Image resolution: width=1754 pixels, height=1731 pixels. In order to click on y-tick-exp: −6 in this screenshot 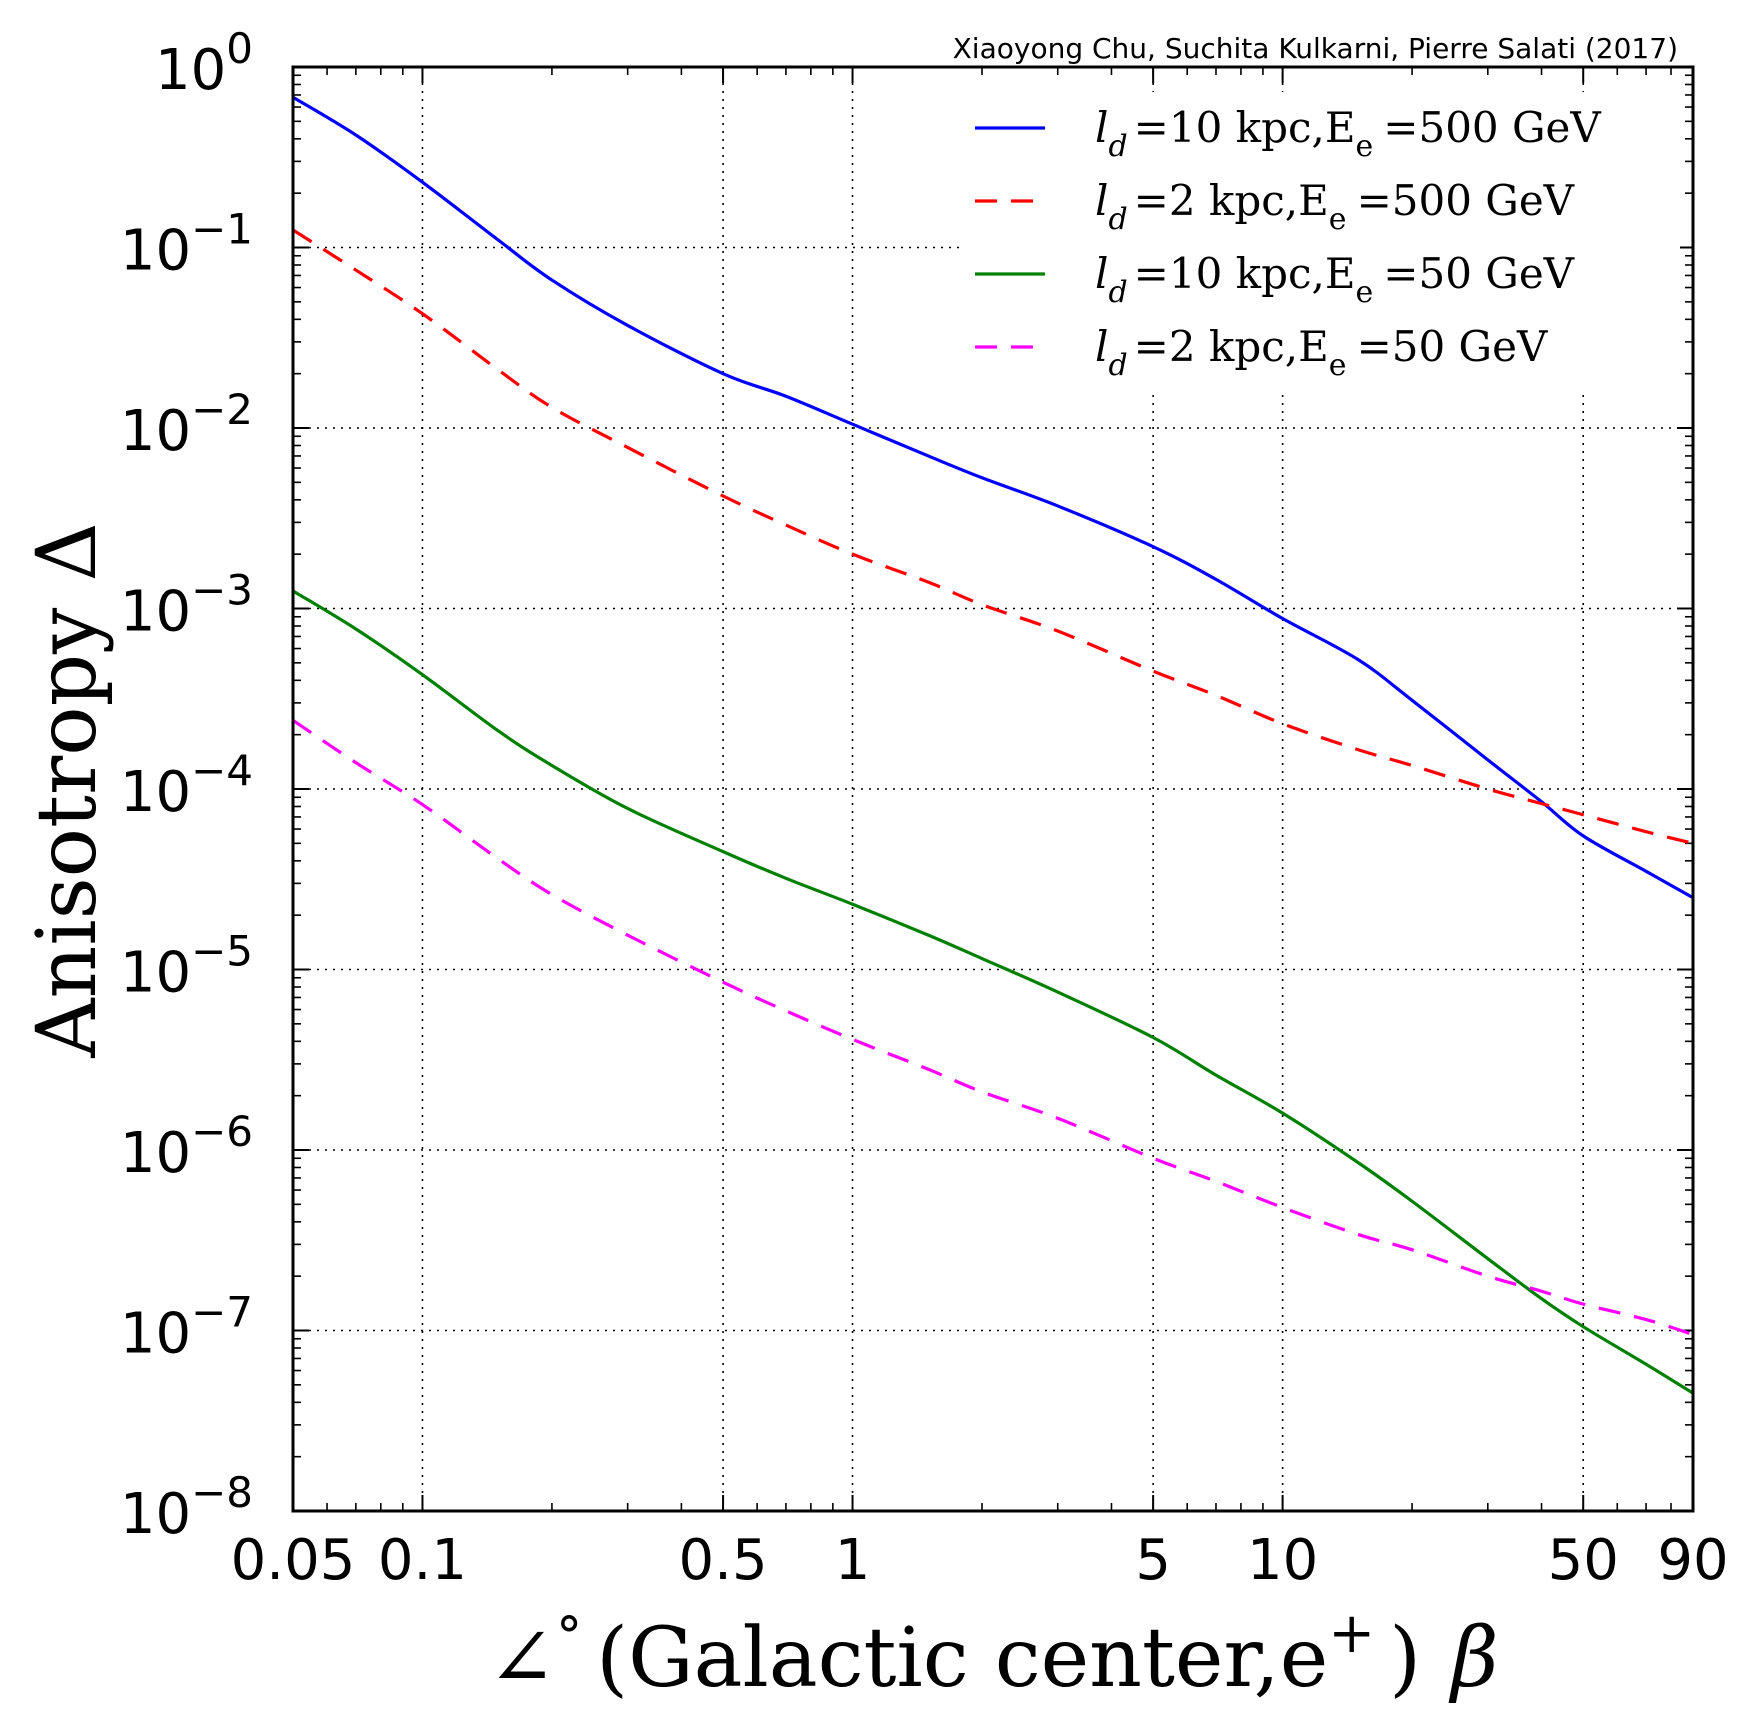, I will do `click(222, 1131)`.